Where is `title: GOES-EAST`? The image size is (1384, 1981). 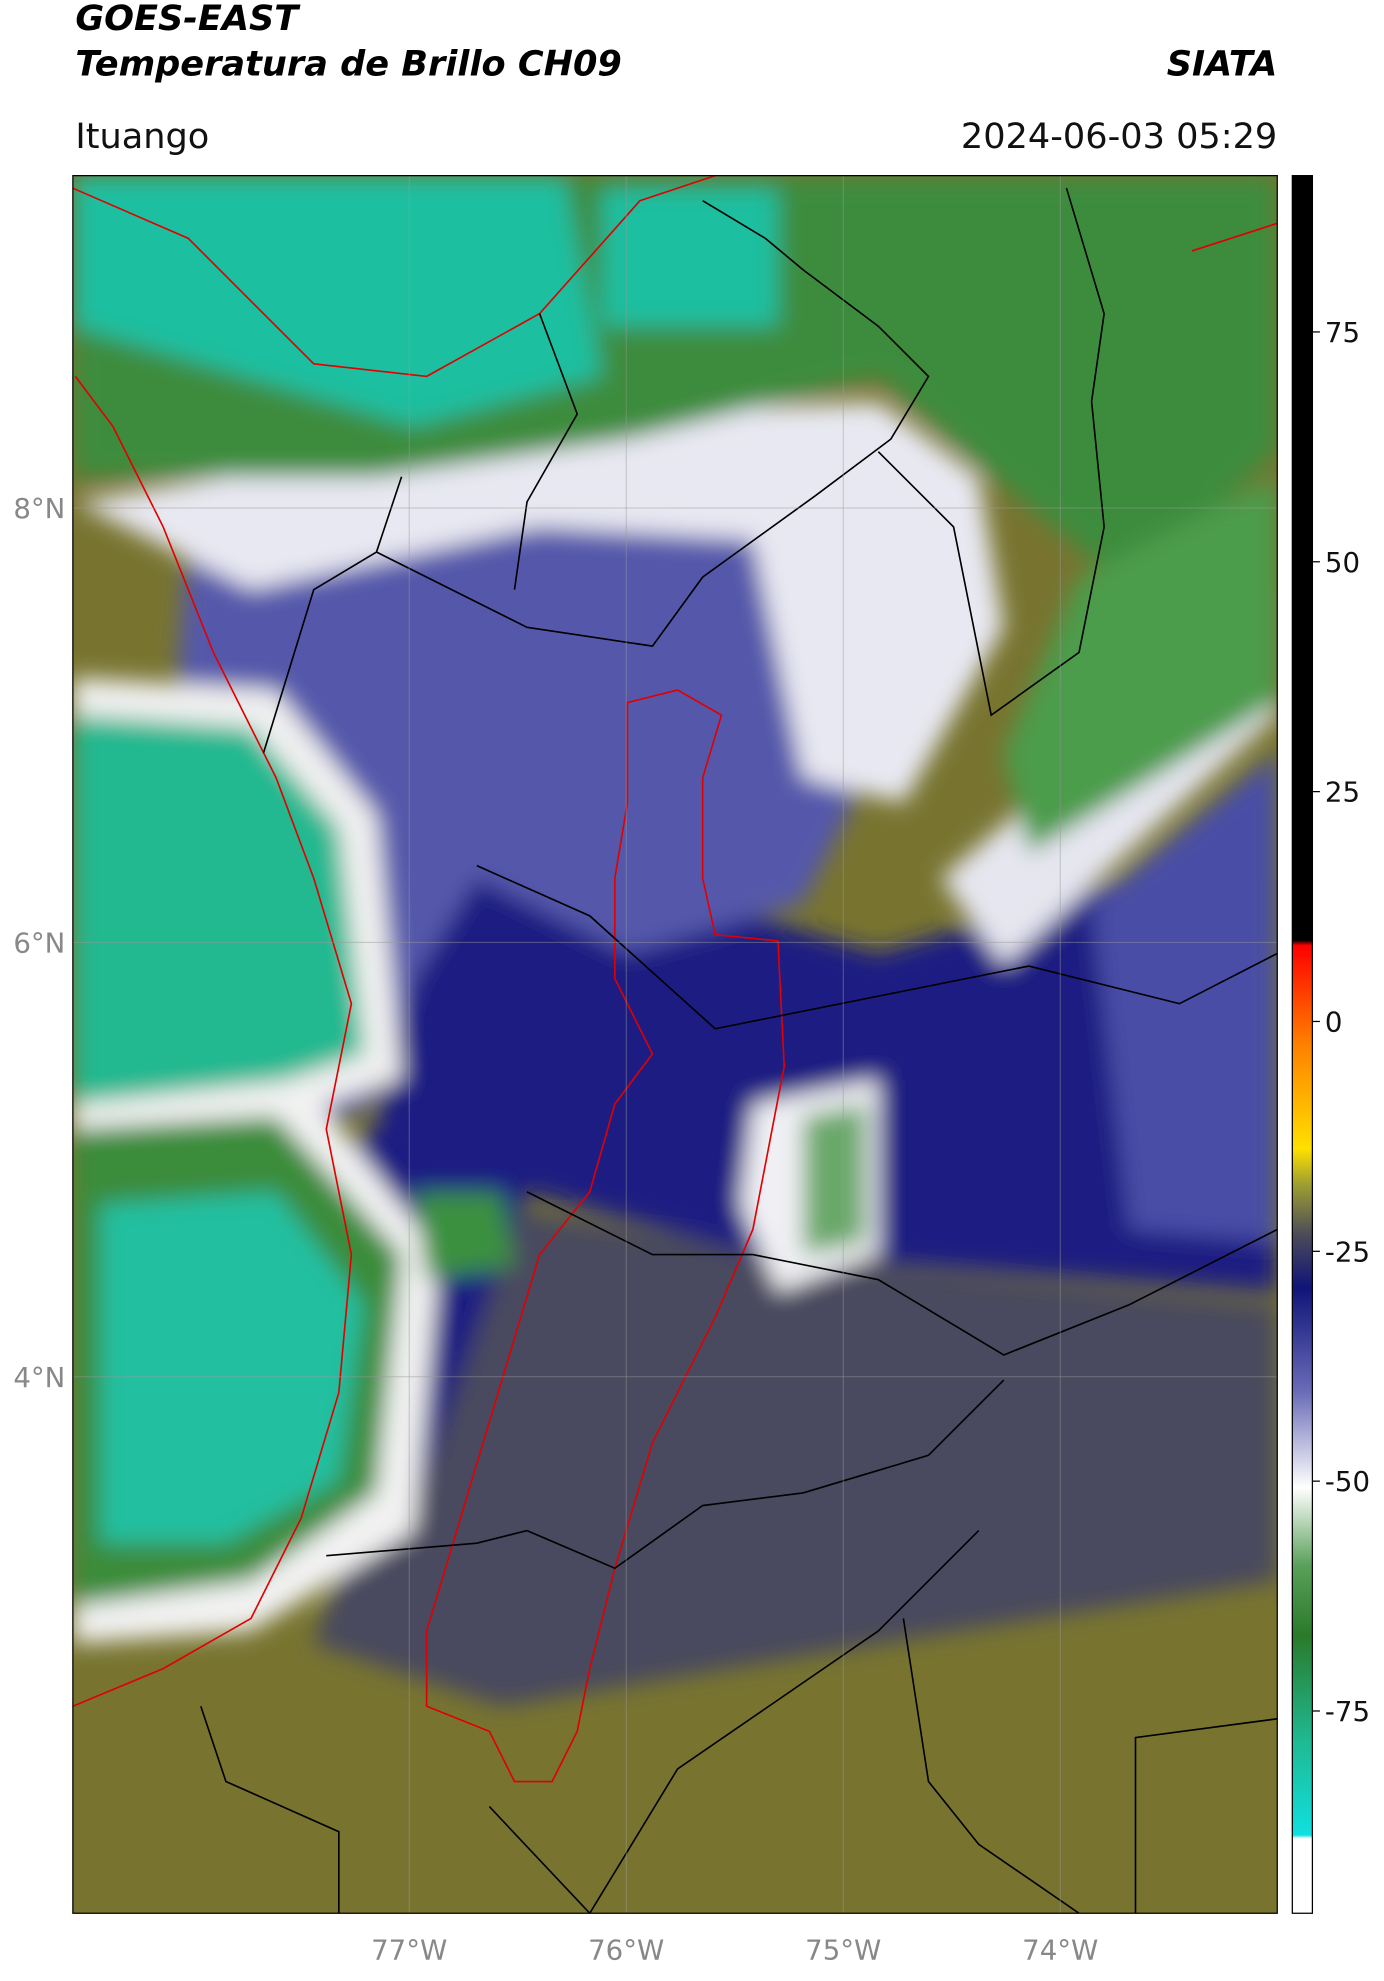
title: GOES-EAST is located at coordinates (188, 19).